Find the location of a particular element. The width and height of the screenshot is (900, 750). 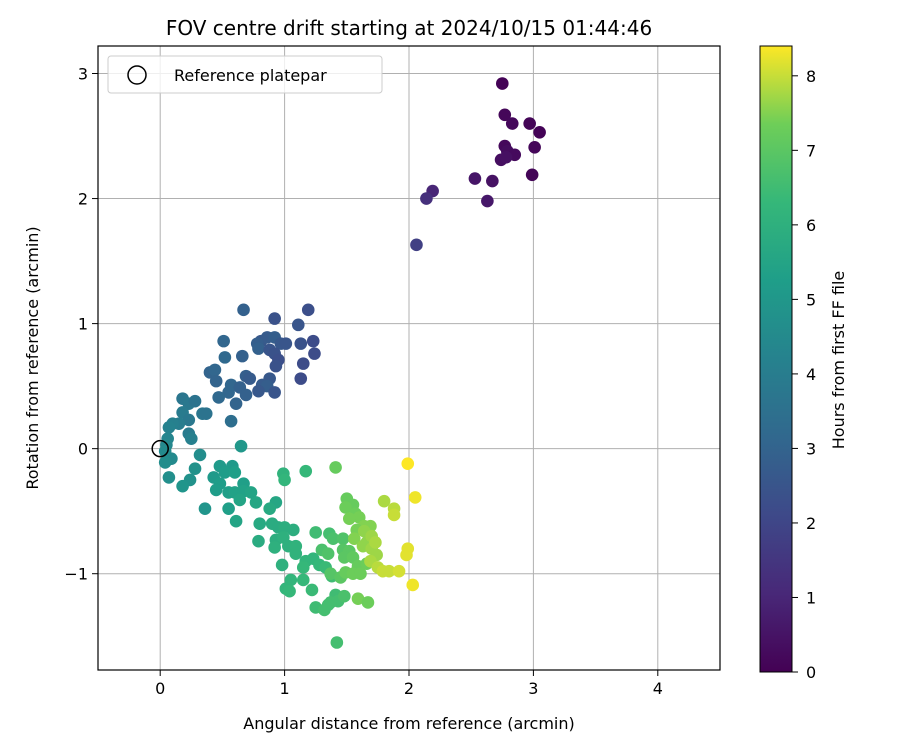

y-axis-ticks: −1 0 1 2 3 is located at coordinates (81, 324).